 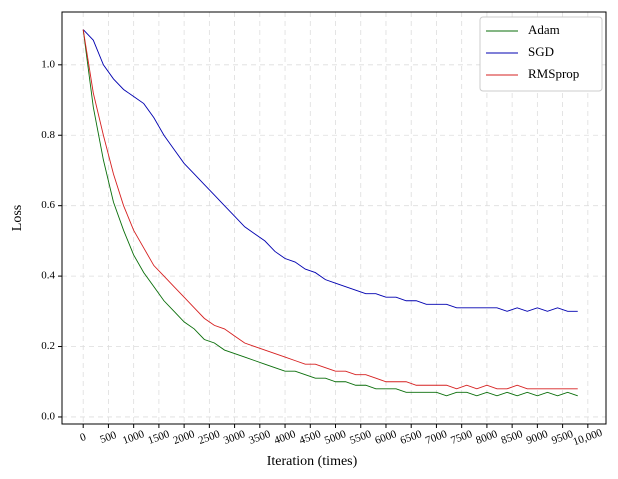 What do you see at coordinates (312, 461) in the screenshot?
I see `x-axis-label: Iteration (times)` at bounding box center [312, 461].